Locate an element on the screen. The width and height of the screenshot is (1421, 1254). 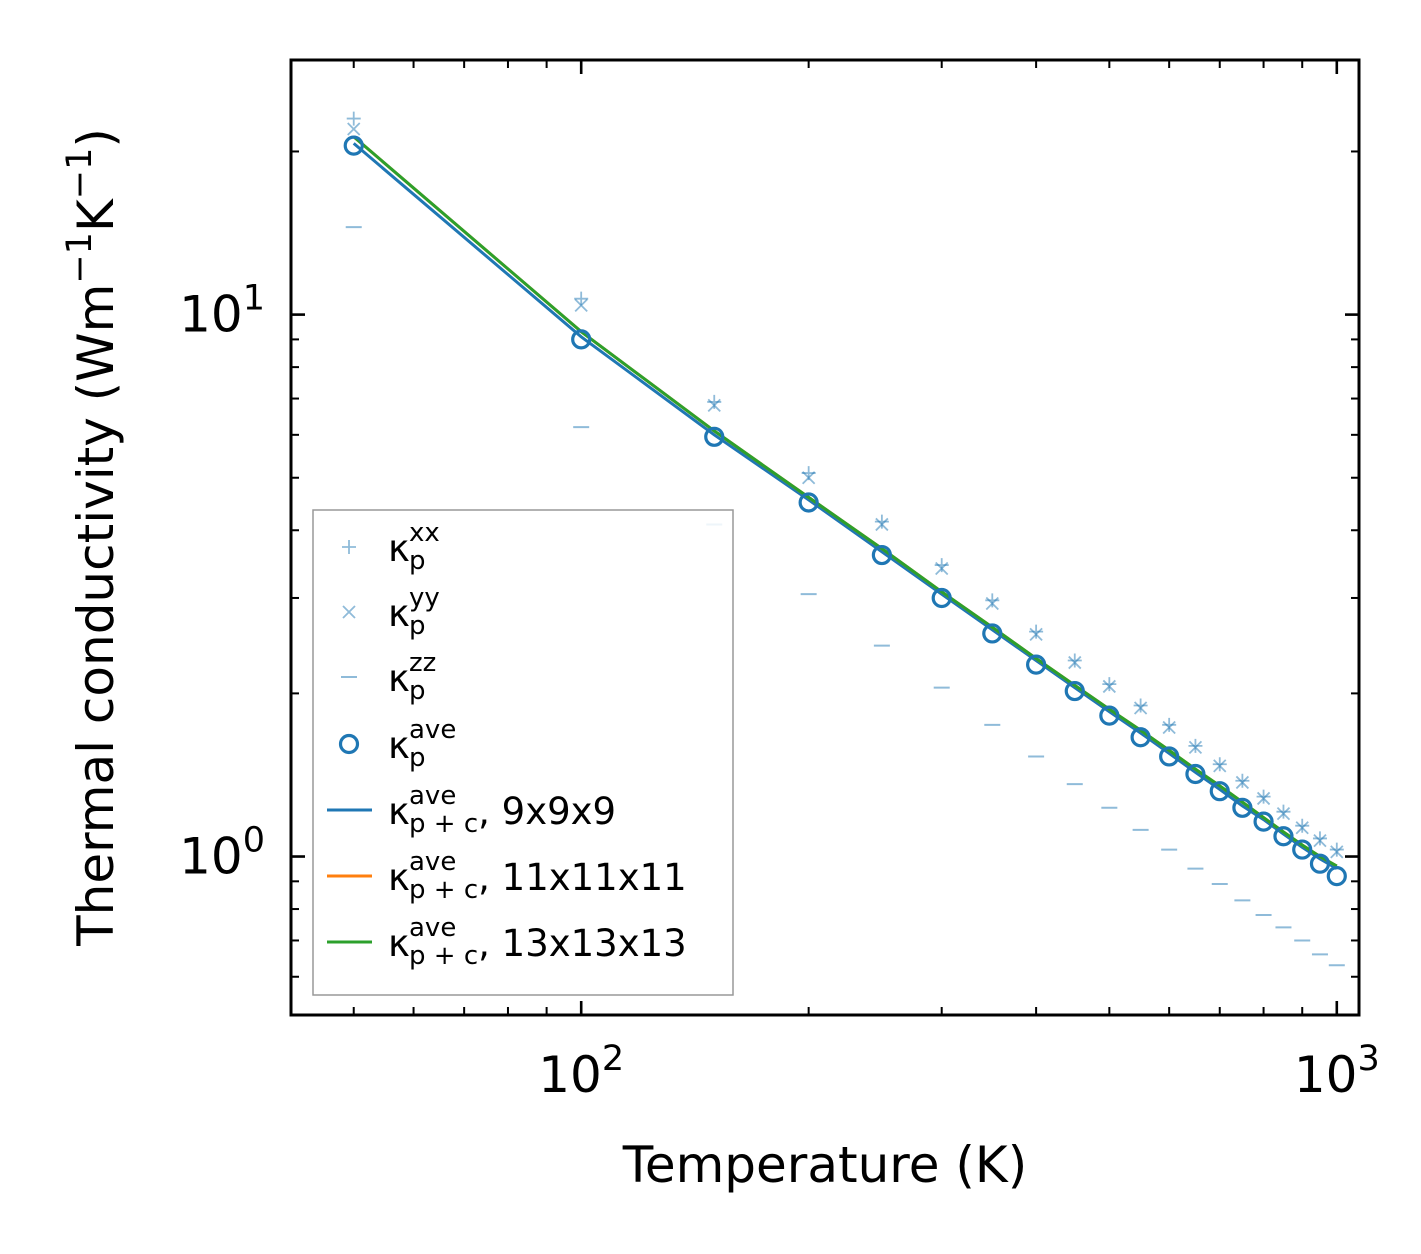
y-axis-label: Thermal conductivity (Wm−1K−1) is located at coordinates (92, 537).